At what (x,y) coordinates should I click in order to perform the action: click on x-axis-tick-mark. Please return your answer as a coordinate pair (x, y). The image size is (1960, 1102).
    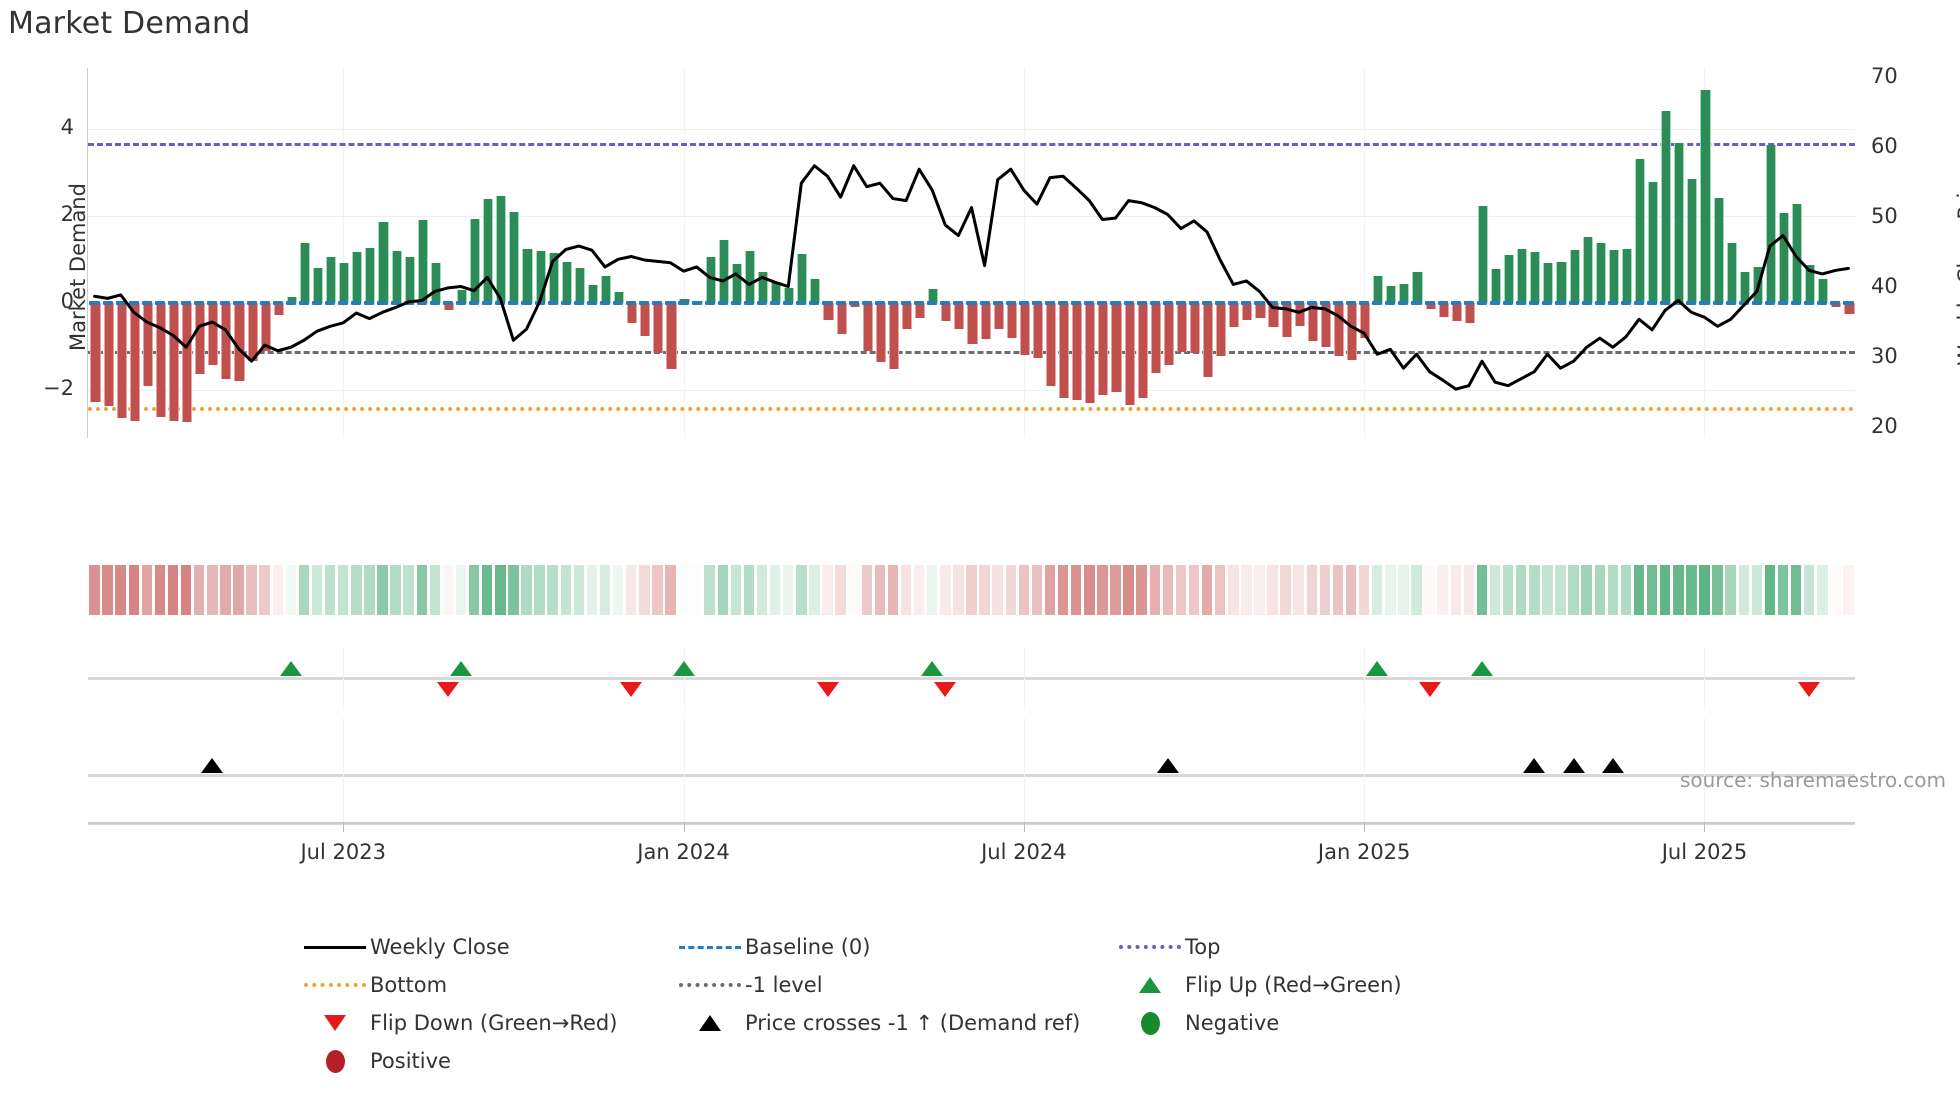
    Looking at the image, I should click on (344, 827).